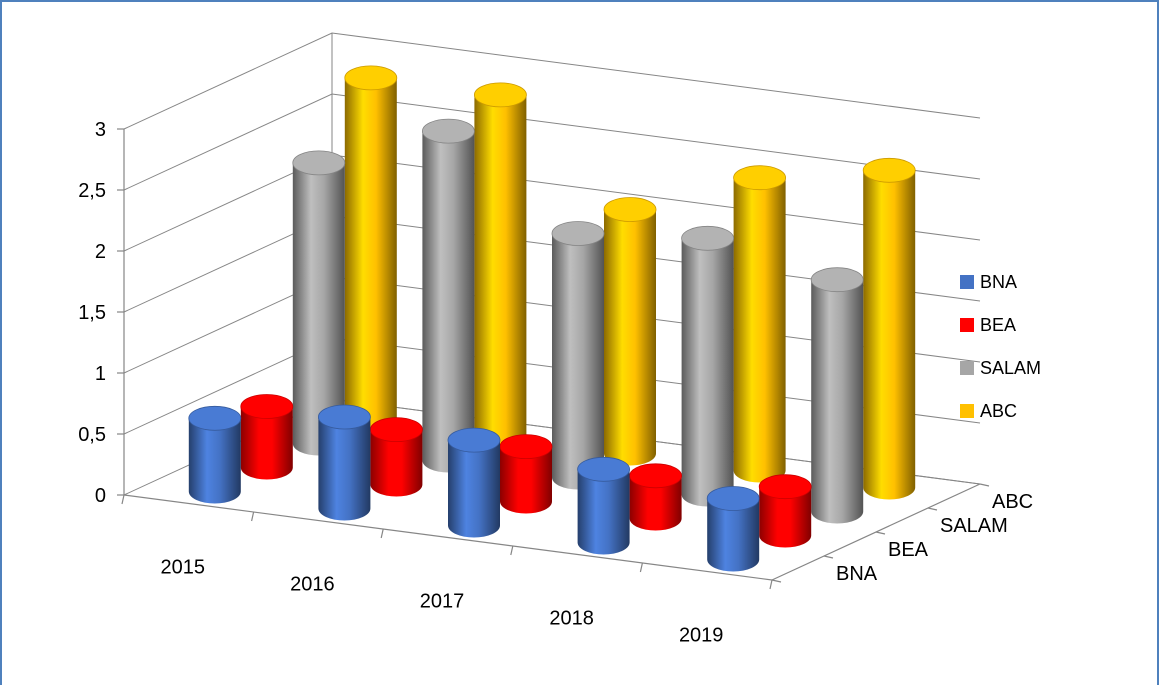 This screenshot has width=1159, height=687. I want to click on gridline, so click(552, 81).